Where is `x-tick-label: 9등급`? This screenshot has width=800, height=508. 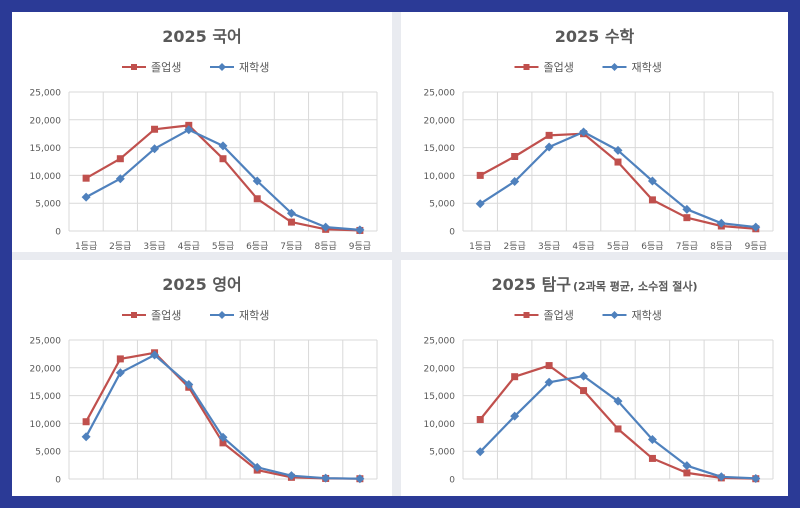 x-tick-label: 9등급 is located at coordinates (756, 246).